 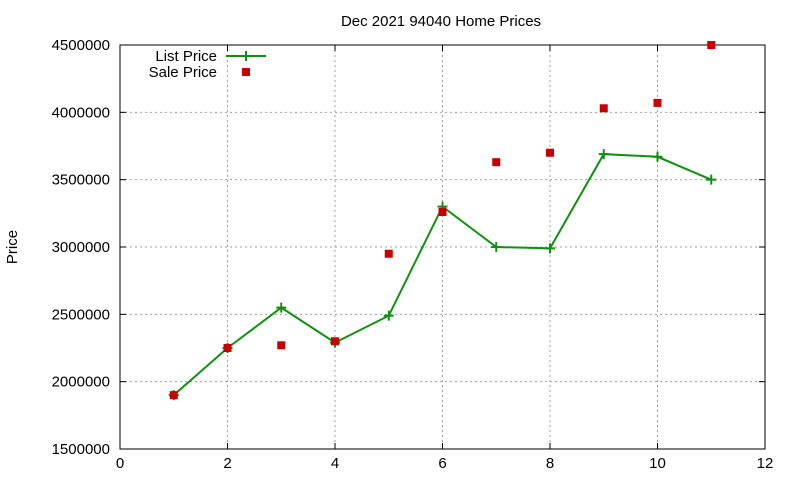 What do you see at coordinates (183, 72) in the screenshot?
I see `legend-label-sale-price: Sale Price` at bounding box center [183, 72].